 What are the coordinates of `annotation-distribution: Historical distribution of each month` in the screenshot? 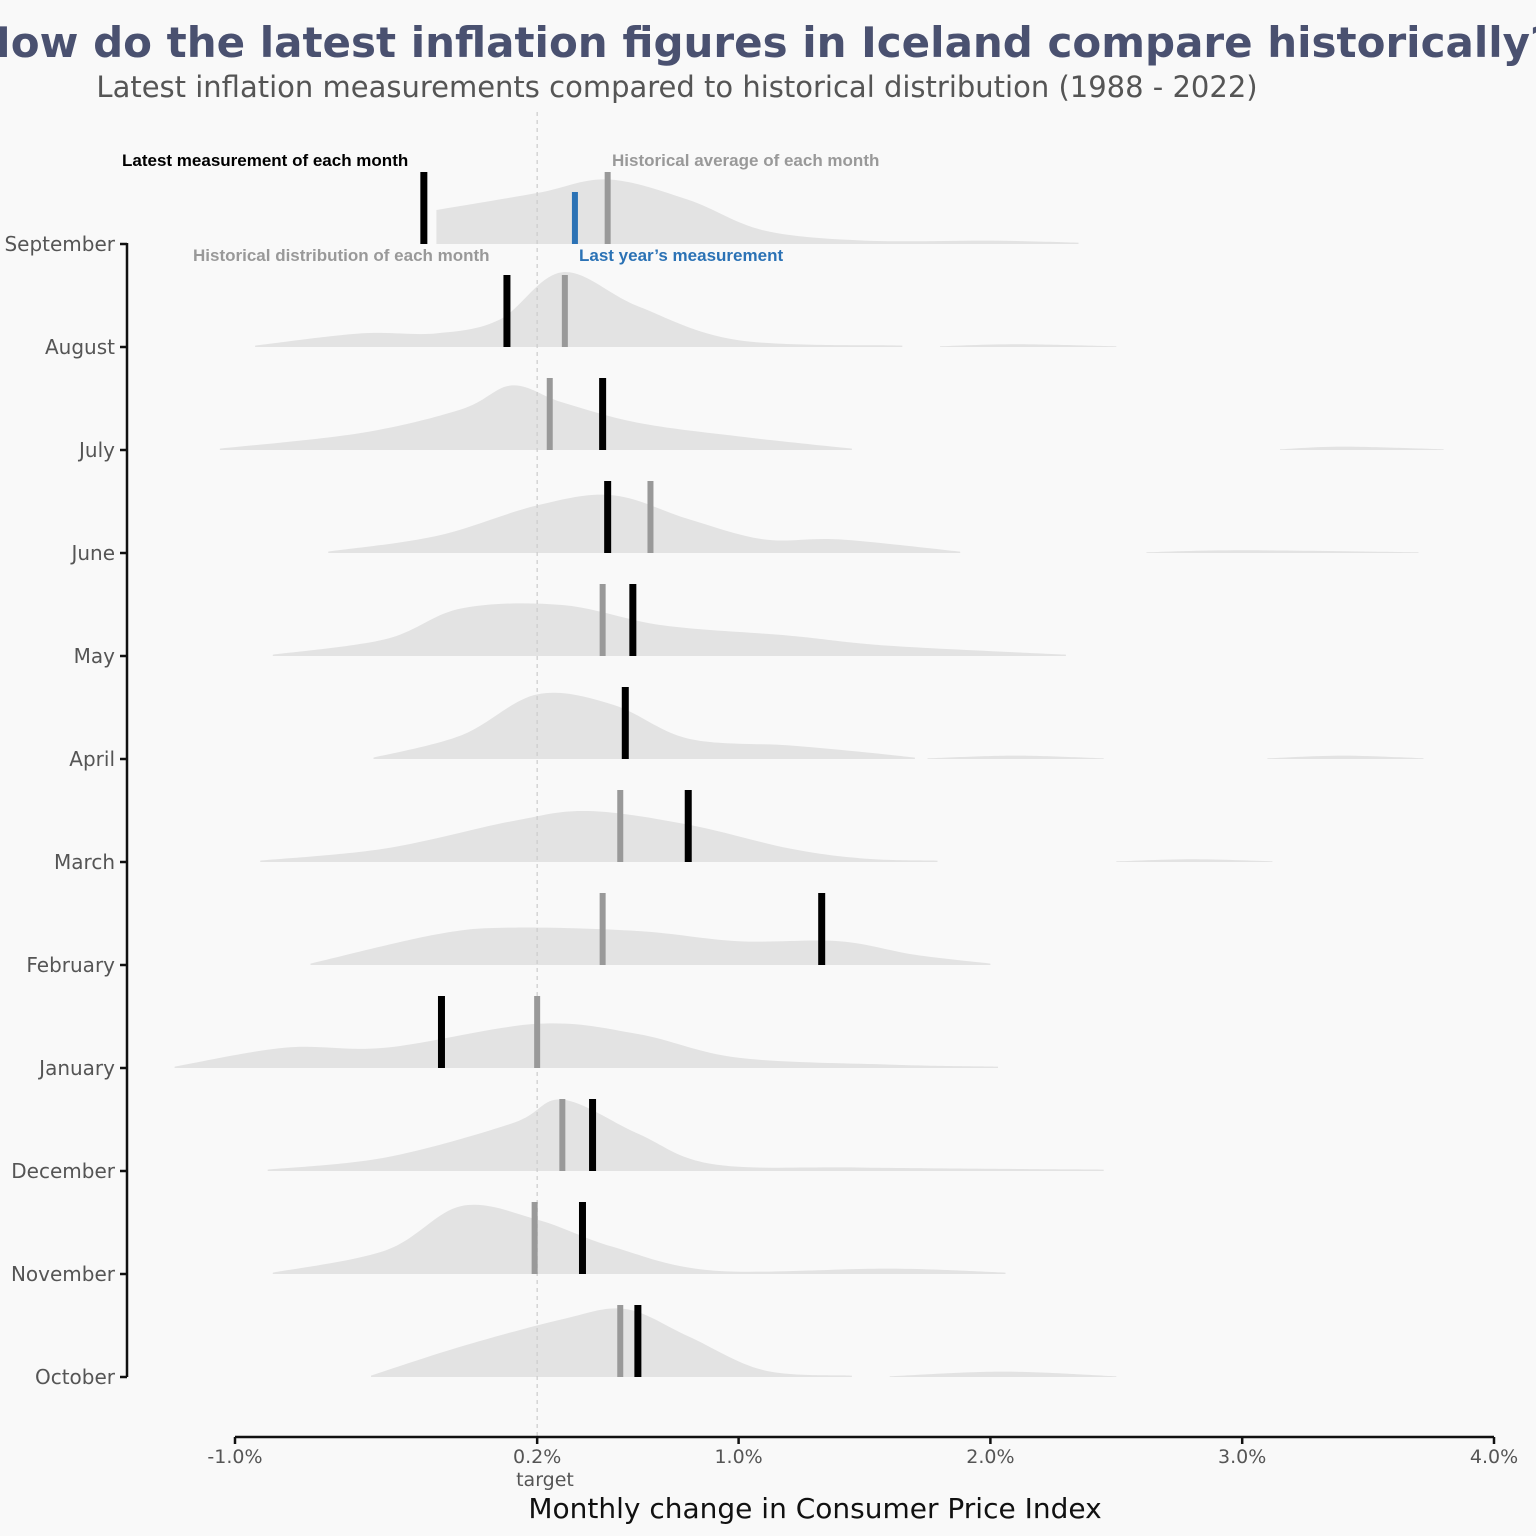 It's located at (341, 255).